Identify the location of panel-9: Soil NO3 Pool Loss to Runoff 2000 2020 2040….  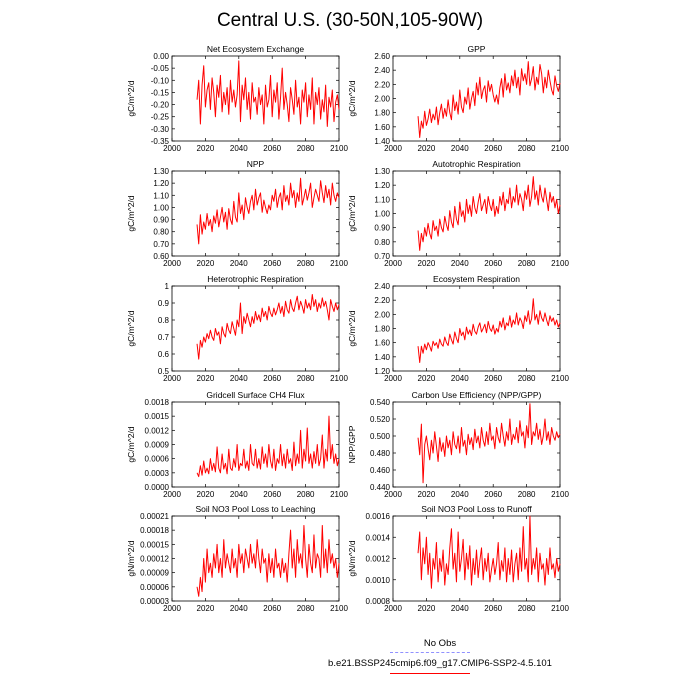
(458, 558).